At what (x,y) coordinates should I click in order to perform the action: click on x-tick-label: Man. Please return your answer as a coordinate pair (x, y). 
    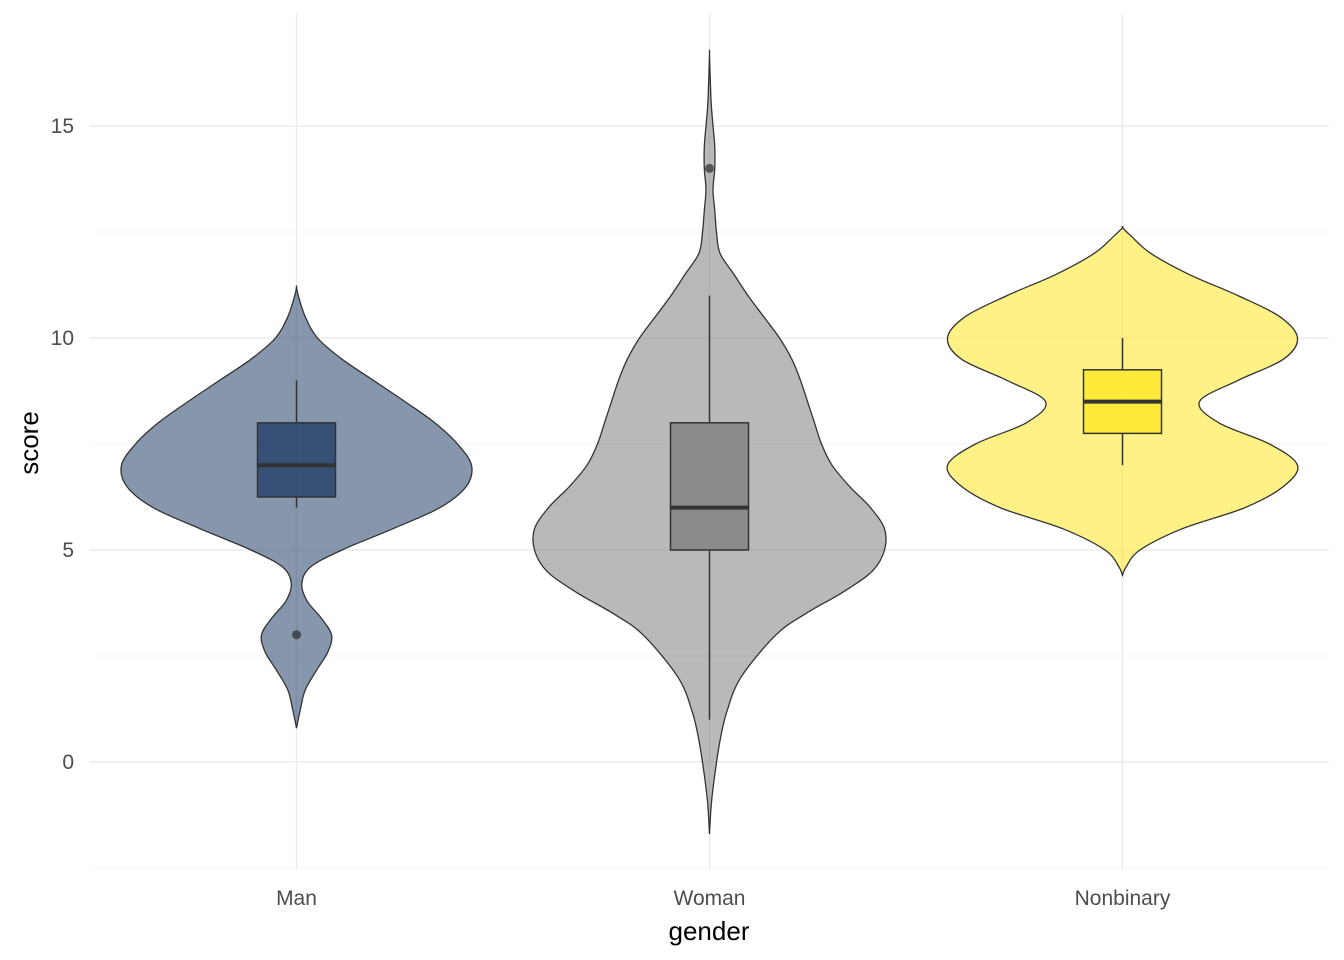
    Looking at the image, I should click on (296, 898).